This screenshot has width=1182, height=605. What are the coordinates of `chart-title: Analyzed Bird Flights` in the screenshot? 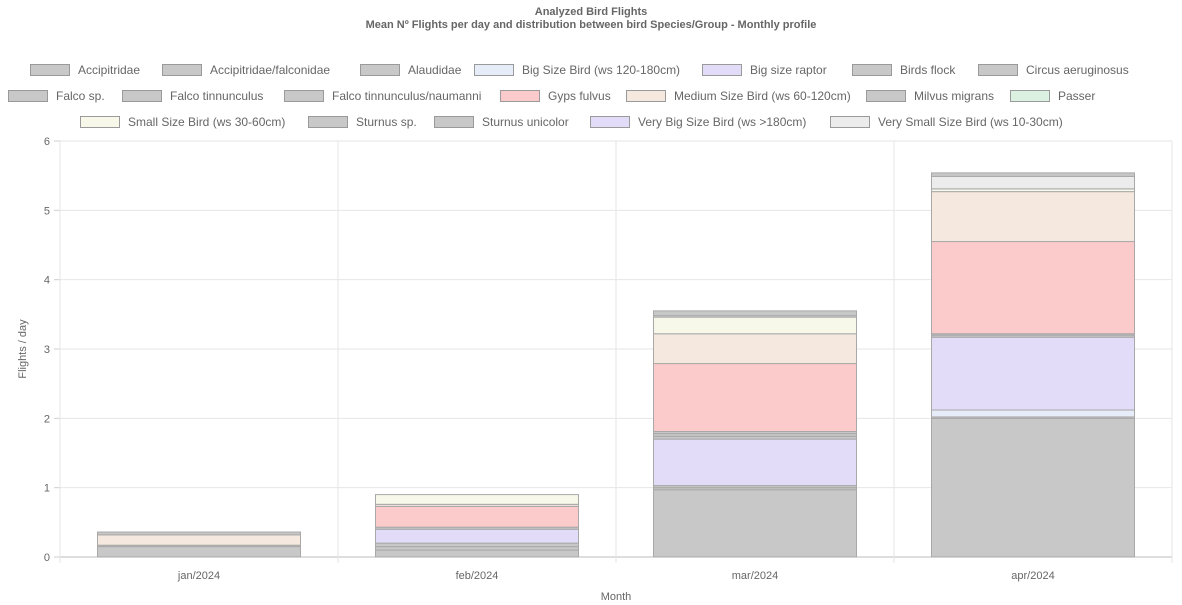 It's located at (591, 12).